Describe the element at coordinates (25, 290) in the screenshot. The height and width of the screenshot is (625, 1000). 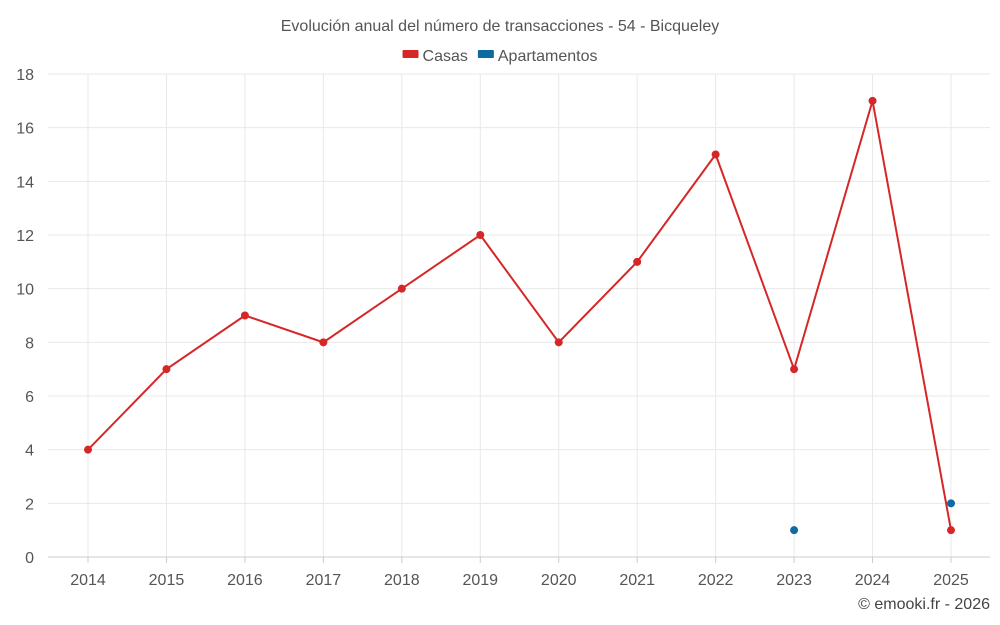
I see `y-tick-label: 10` at that location.